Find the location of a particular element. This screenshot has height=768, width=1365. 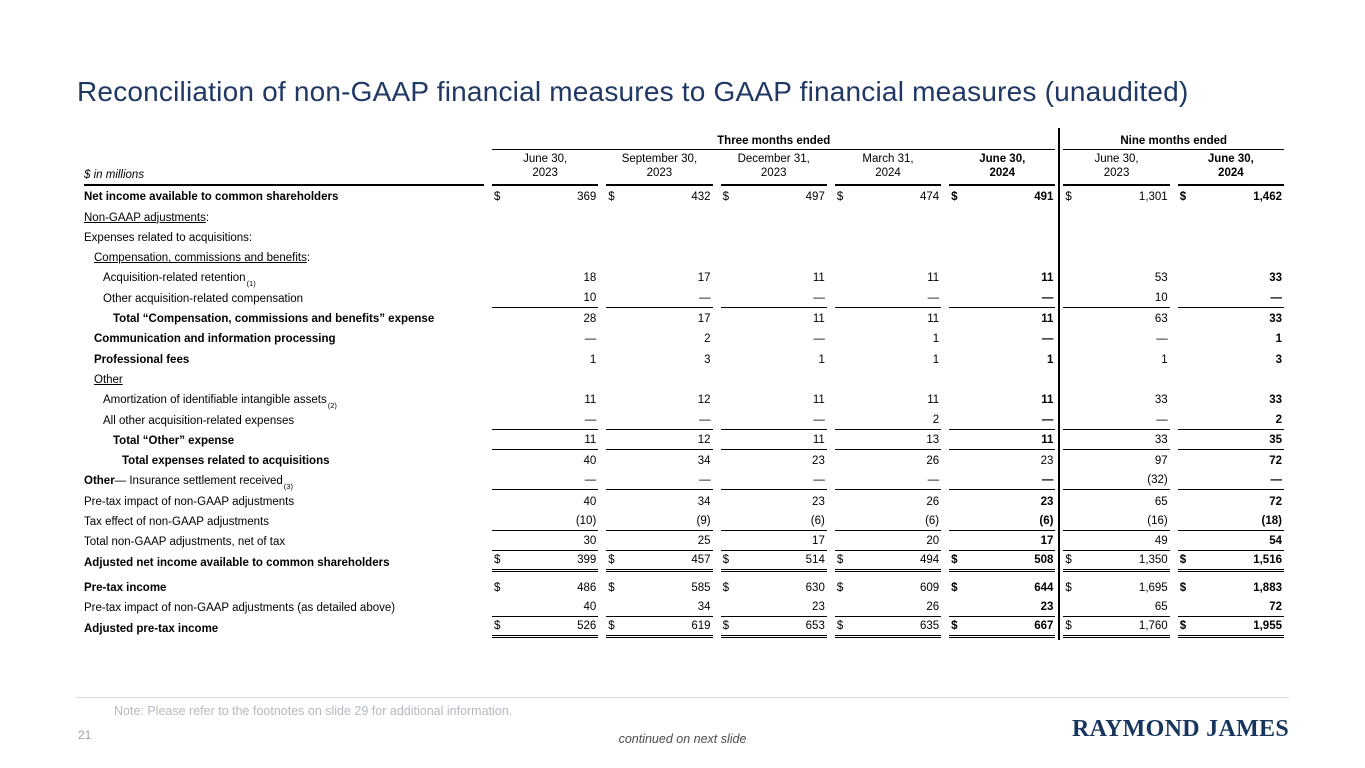

row-label: Acquisition-related retention (1) is located at coordinates (179, 280).